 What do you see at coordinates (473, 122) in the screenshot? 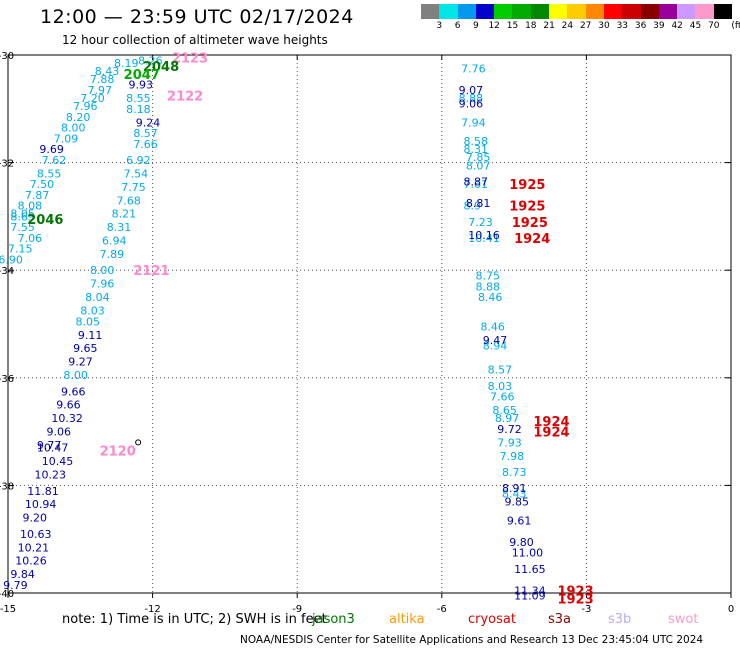
I see `swh-value: 7.94` at bounding box center [473, 122].